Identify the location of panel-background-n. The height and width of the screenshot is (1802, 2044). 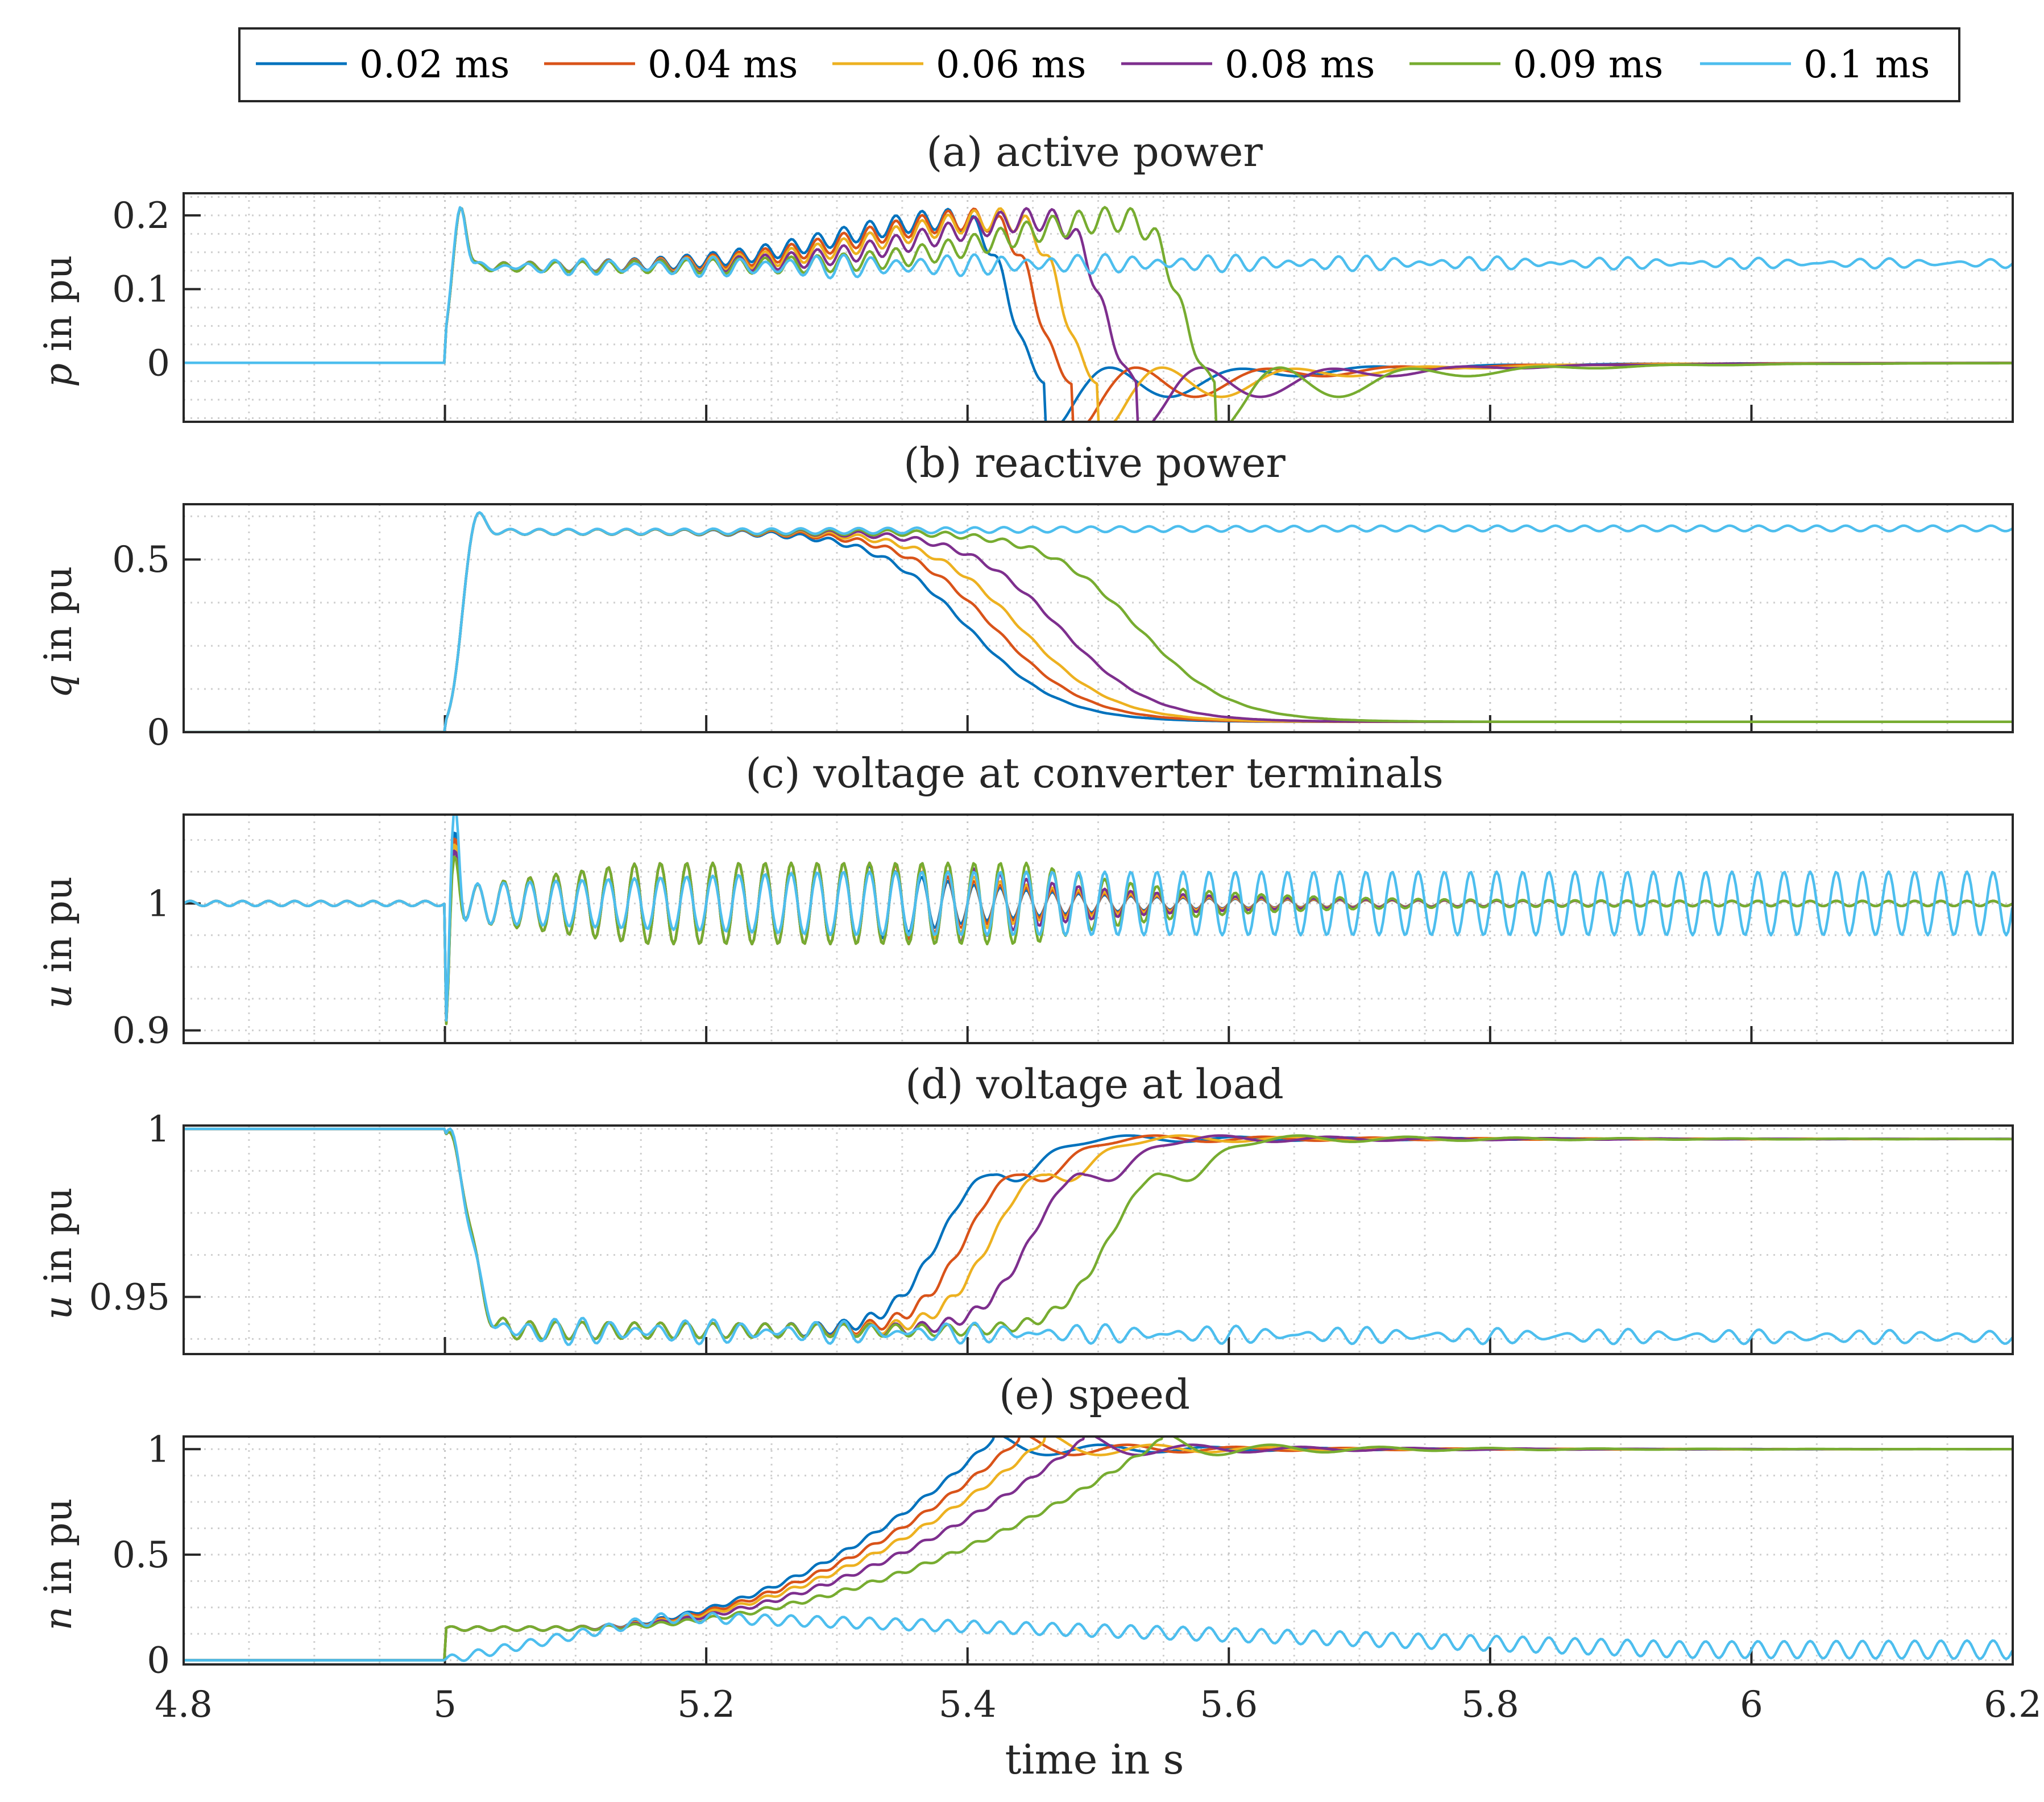
(1098, 1550).